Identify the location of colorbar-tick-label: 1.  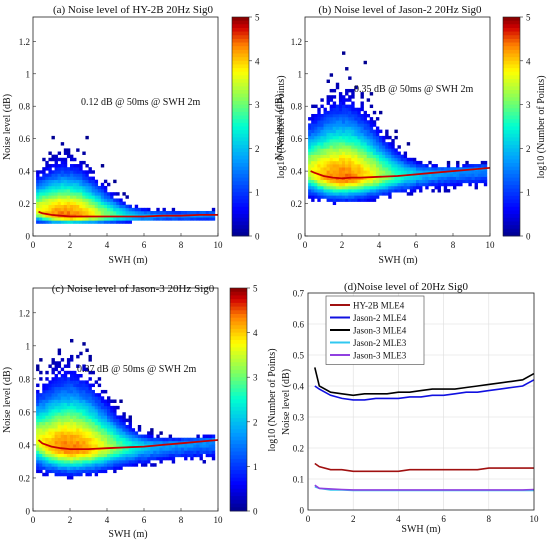
(528, 193).